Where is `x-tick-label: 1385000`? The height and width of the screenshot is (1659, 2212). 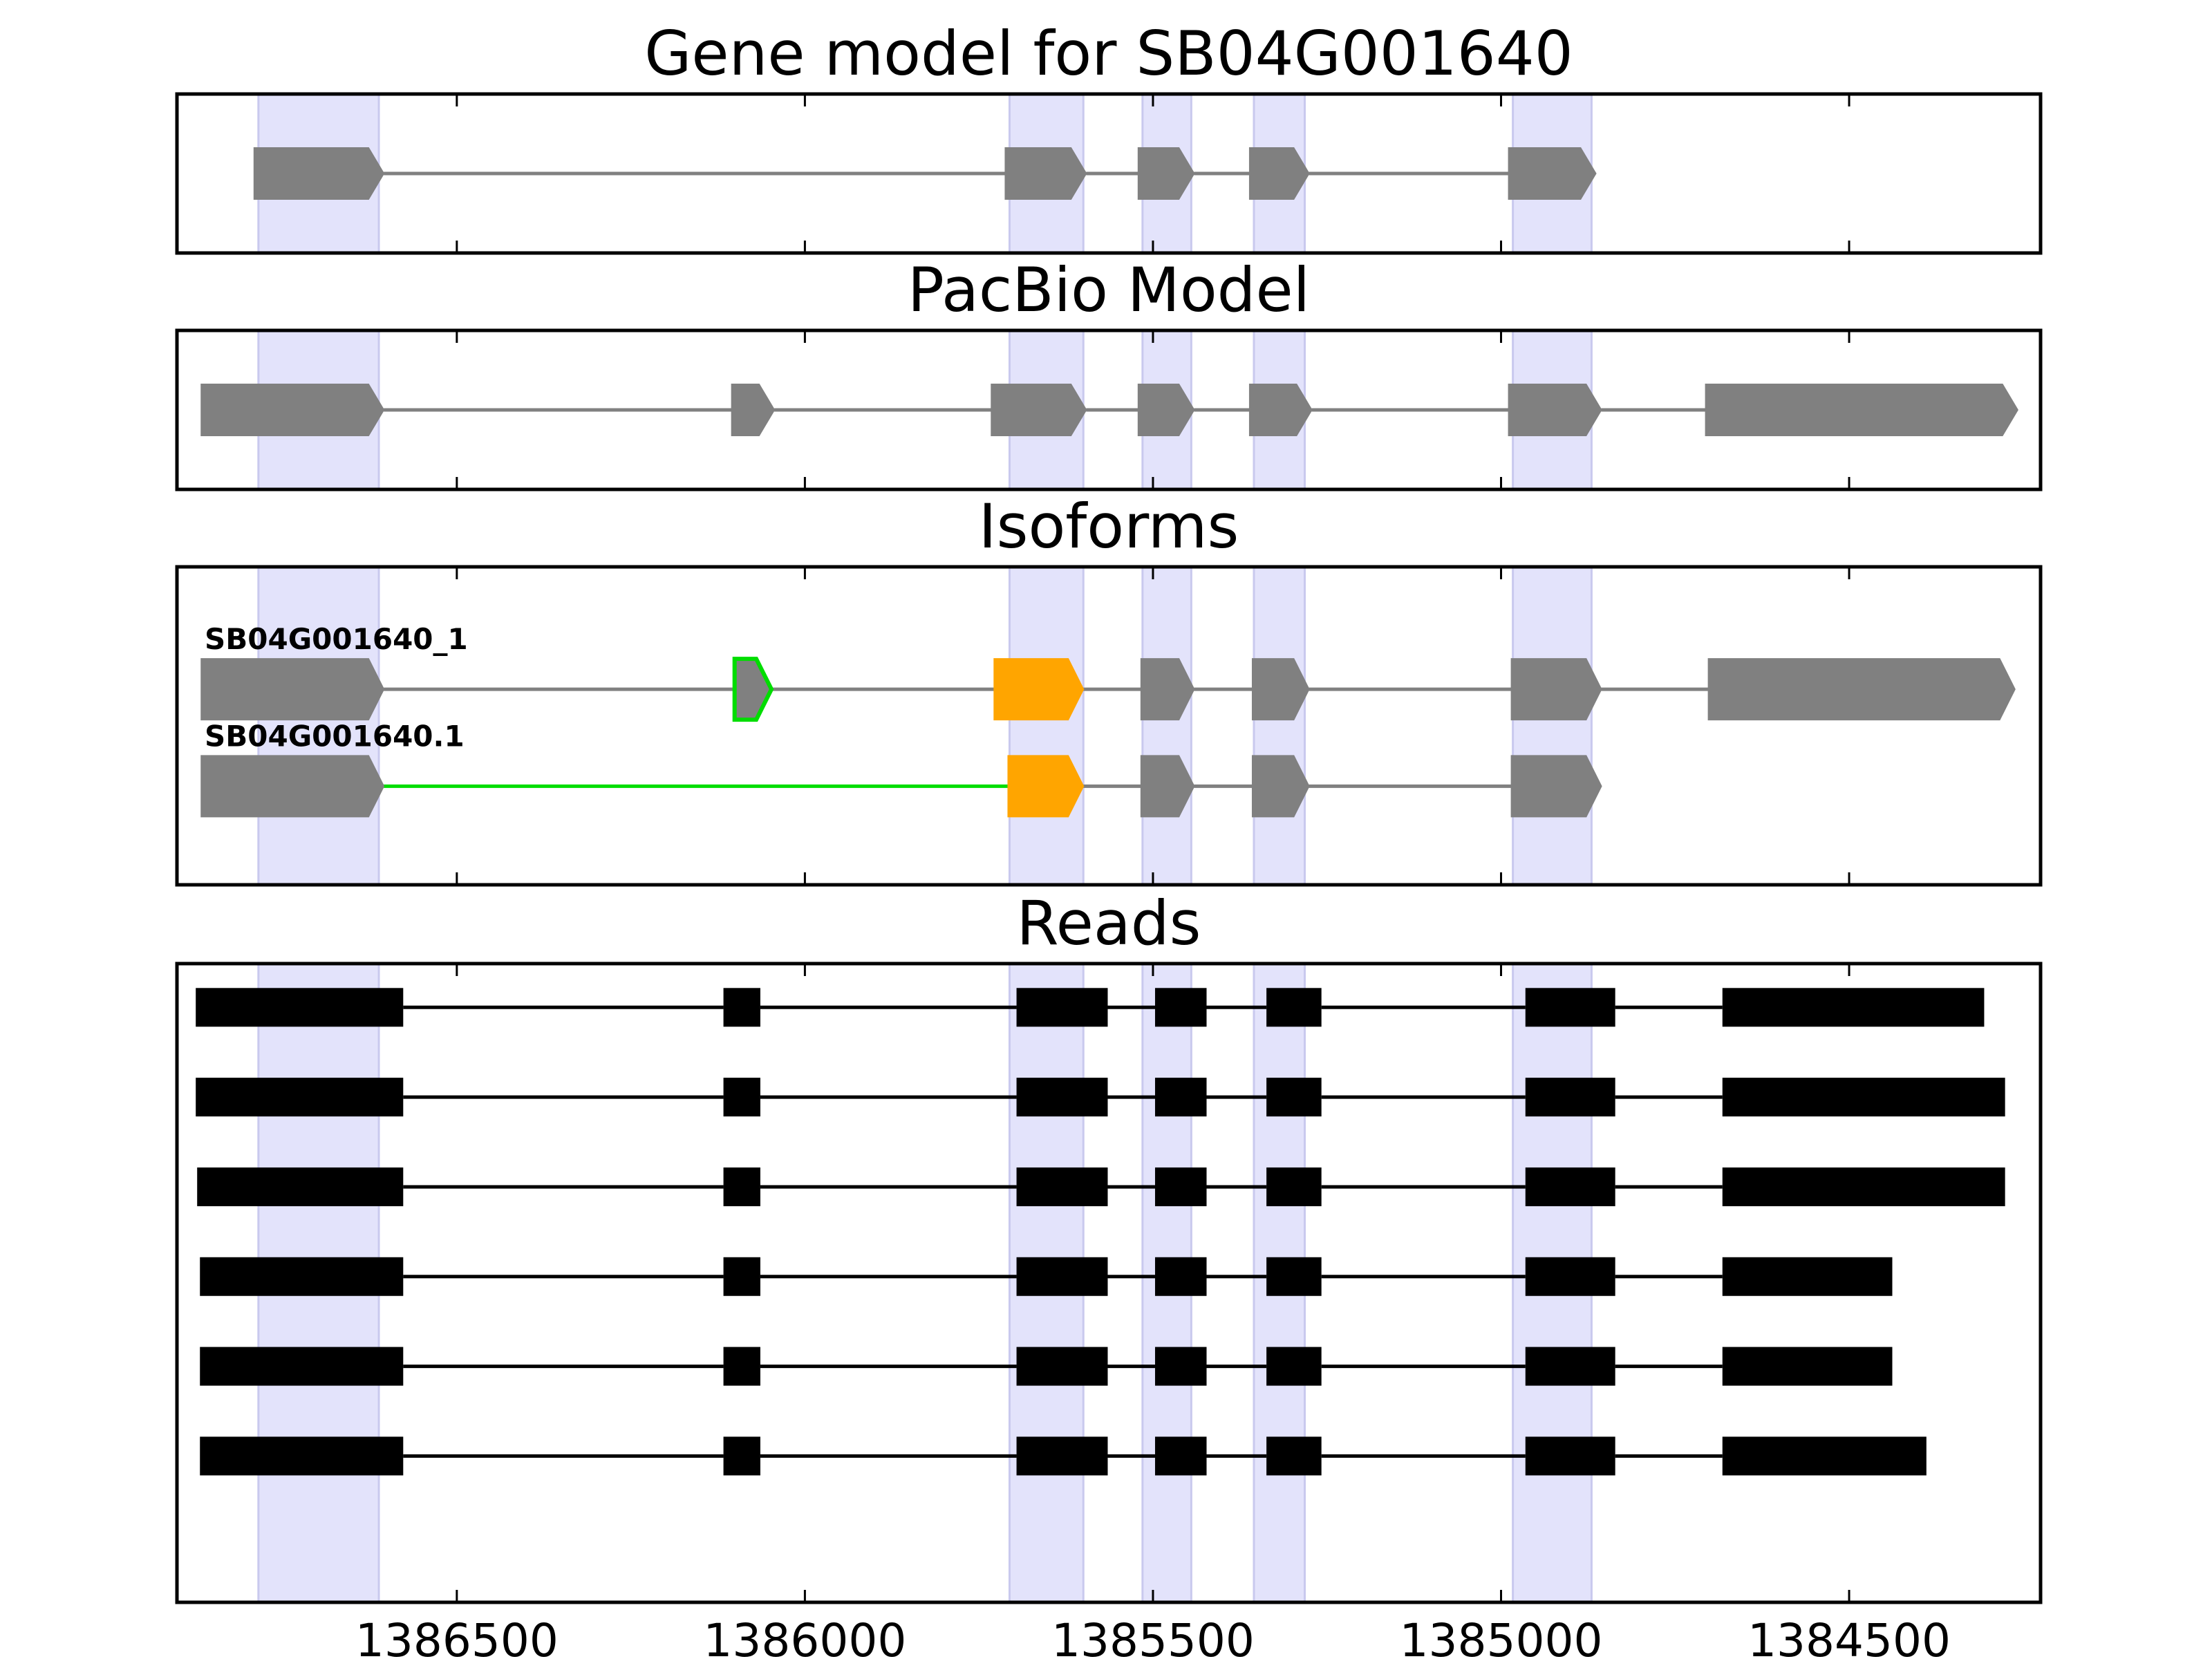
x-tick-label: 1385000 is located at coordinates (1502, 1637).